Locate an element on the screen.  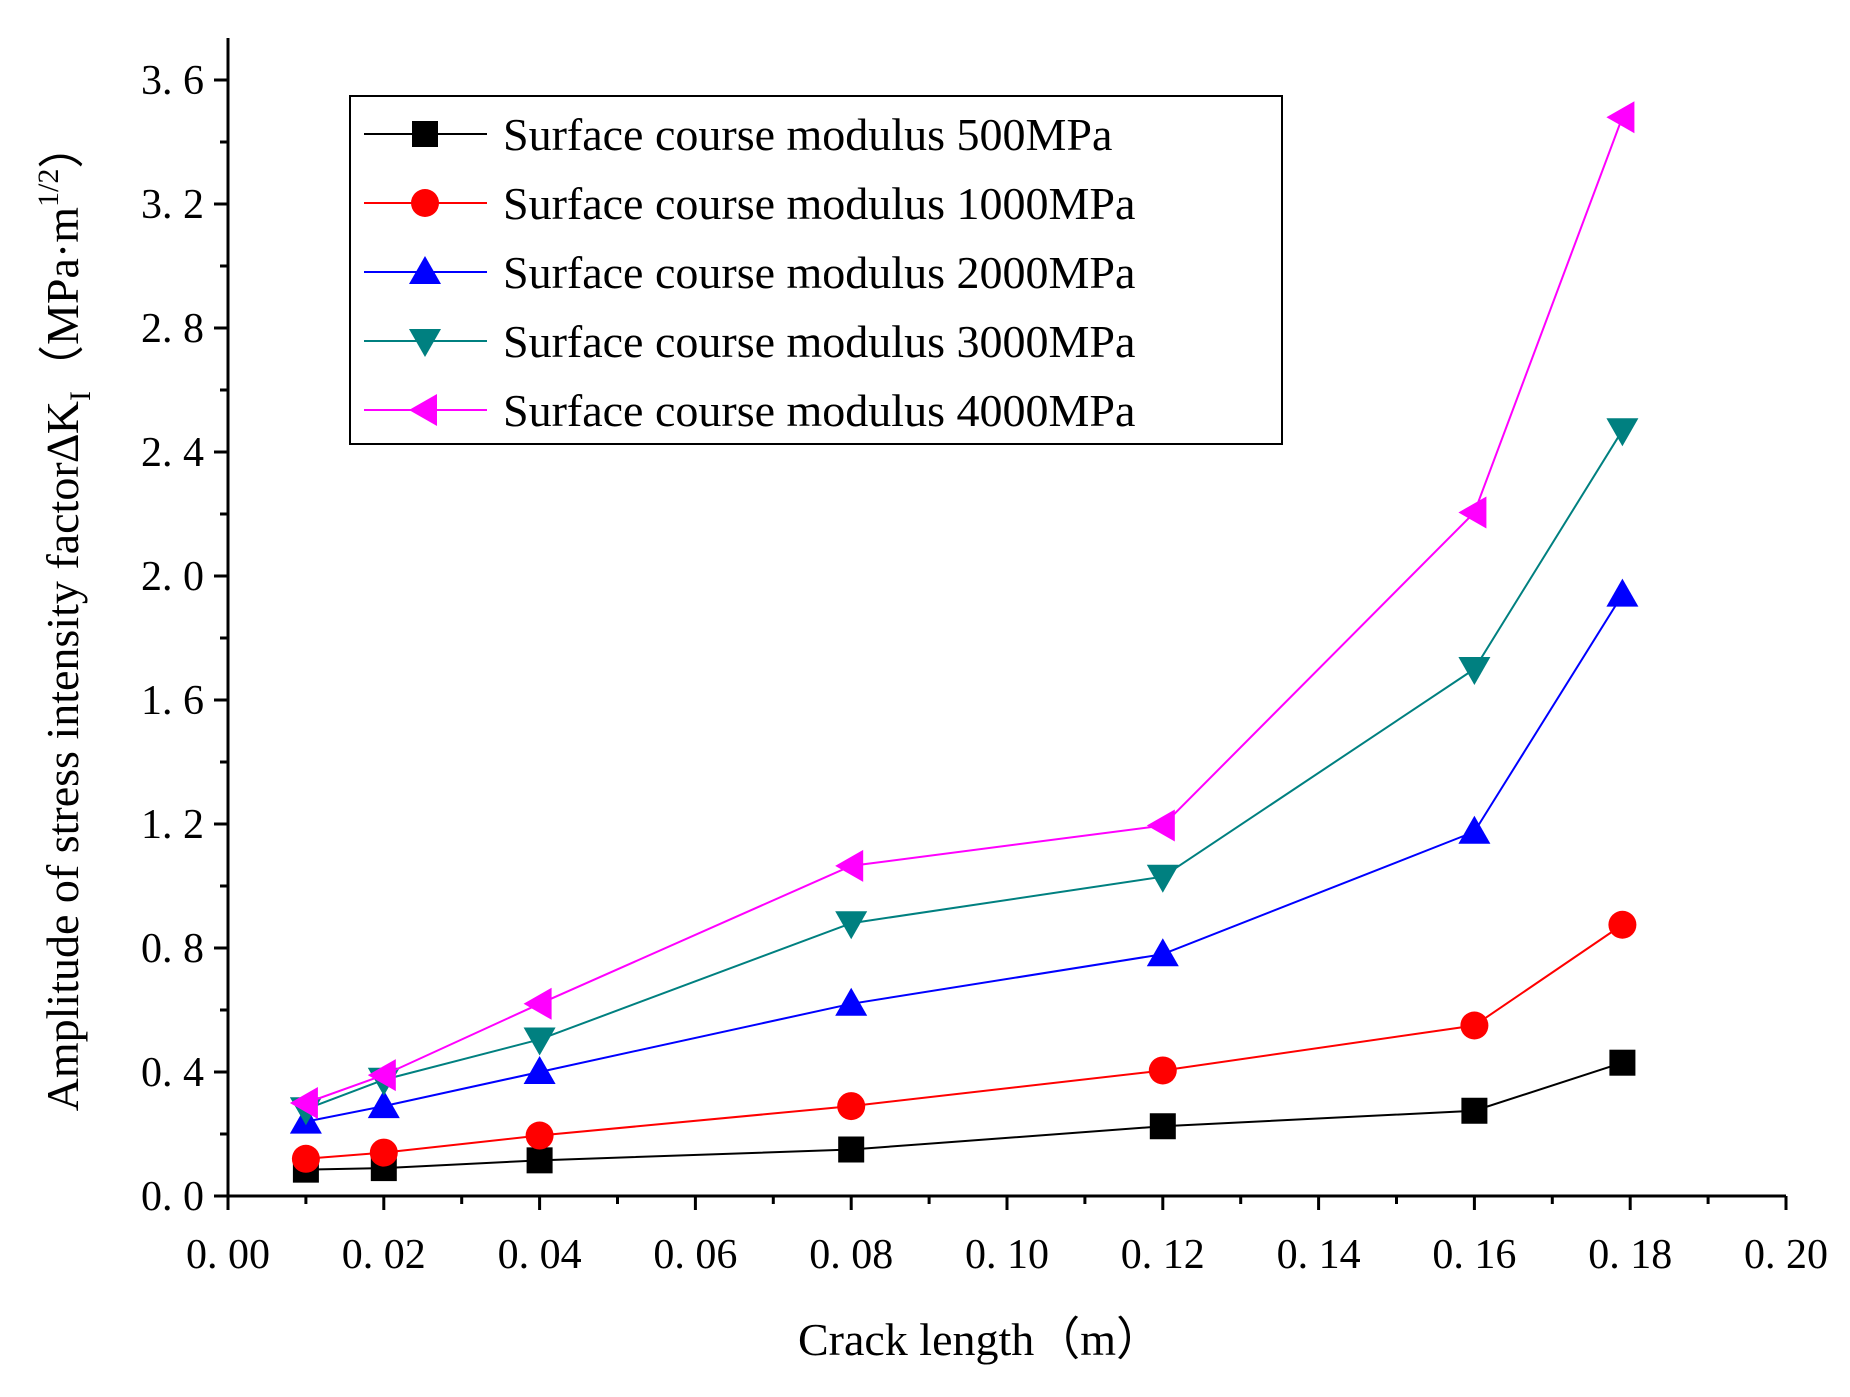
y-tick-label: 2. 4 is located at coordinates (172, 453).